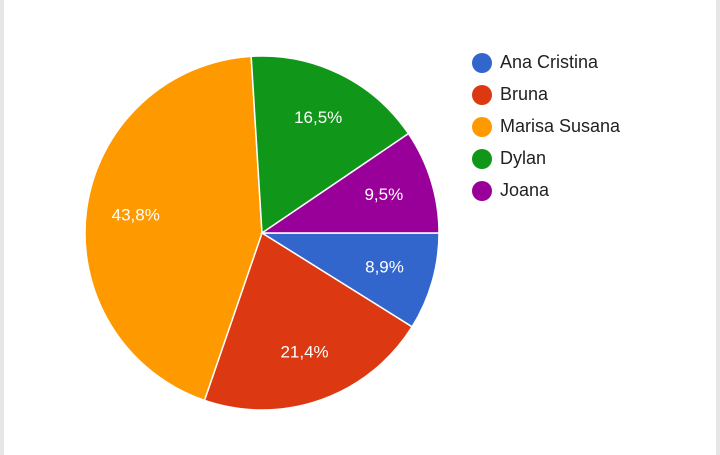 Image resolution: width=720 pixels, height=455 pixels. What do you see at coordinates (384, 267) in the screenshot?
I see `slice-label: 8,9%` at bounding box center [384, 267].